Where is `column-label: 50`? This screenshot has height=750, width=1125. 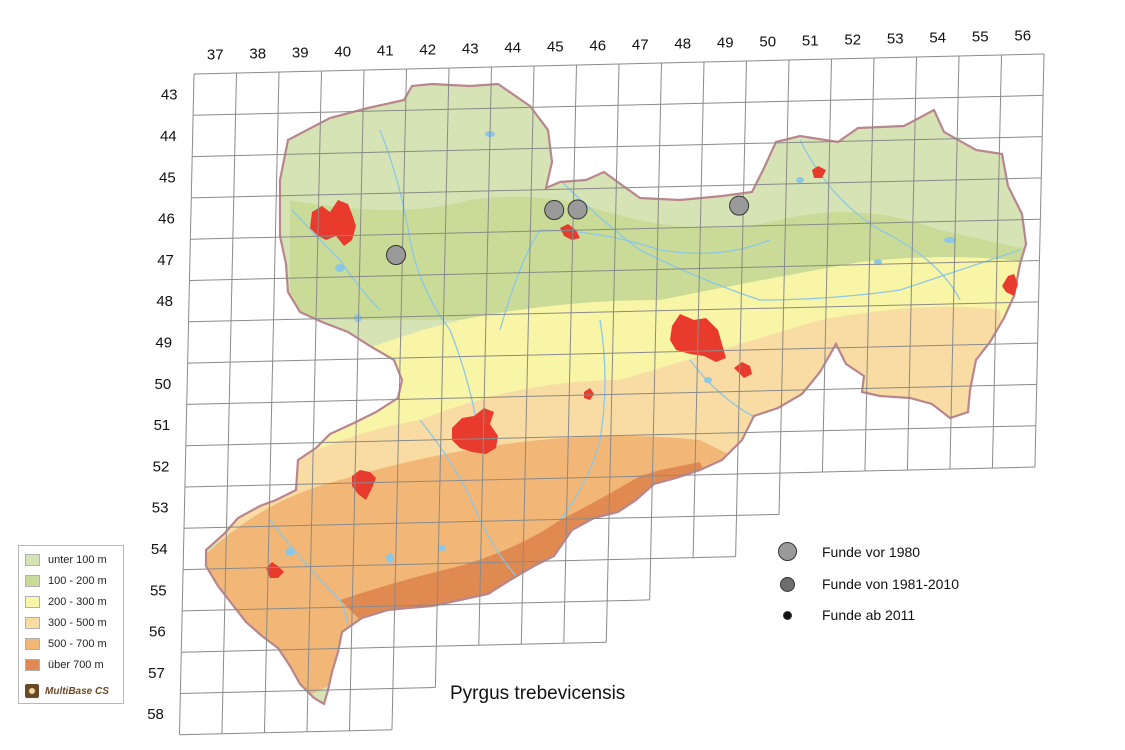 column-label: 50 is located at coordinates (767, 42).